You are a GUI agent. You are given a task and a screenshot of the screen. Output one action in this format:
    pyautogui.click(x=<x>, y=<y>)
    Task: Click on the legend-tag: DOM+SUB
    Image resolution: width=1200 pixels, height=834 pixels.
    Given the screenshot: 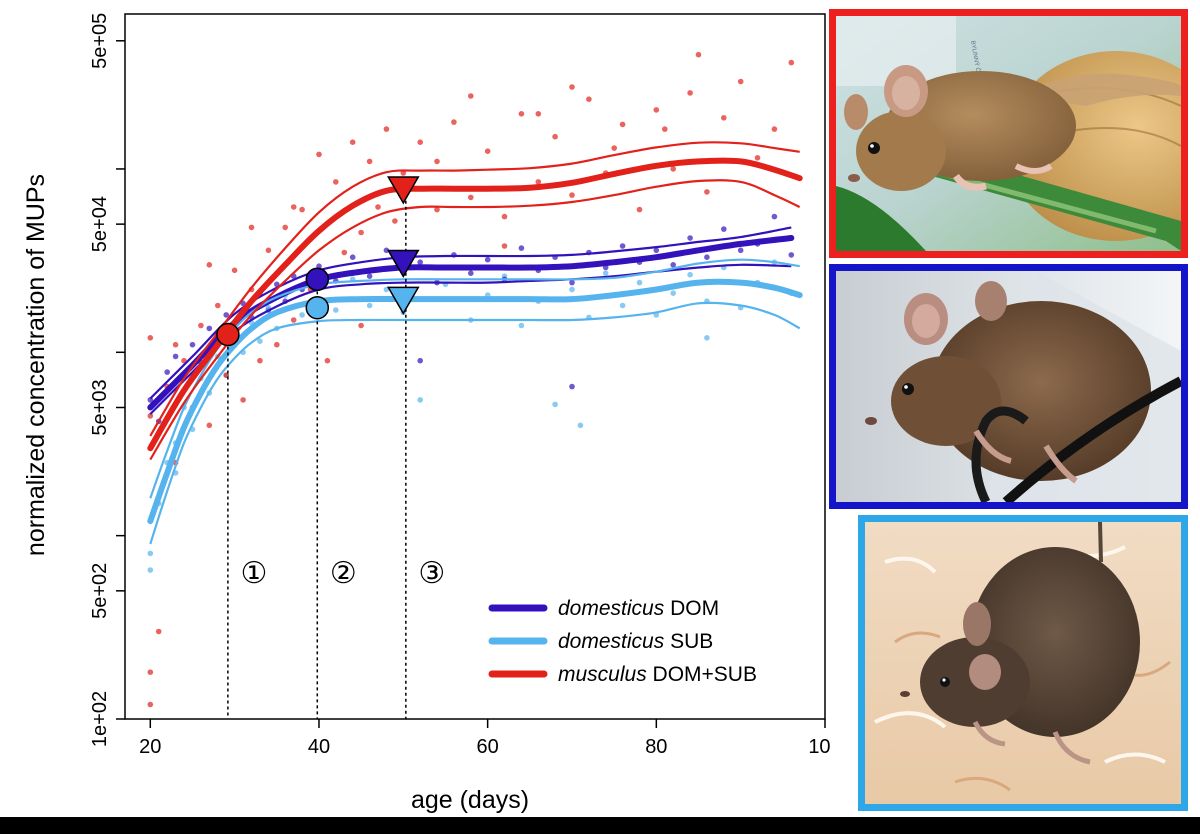 What is the action you would take?
    pyautogui.click(x=705, y=674)
    